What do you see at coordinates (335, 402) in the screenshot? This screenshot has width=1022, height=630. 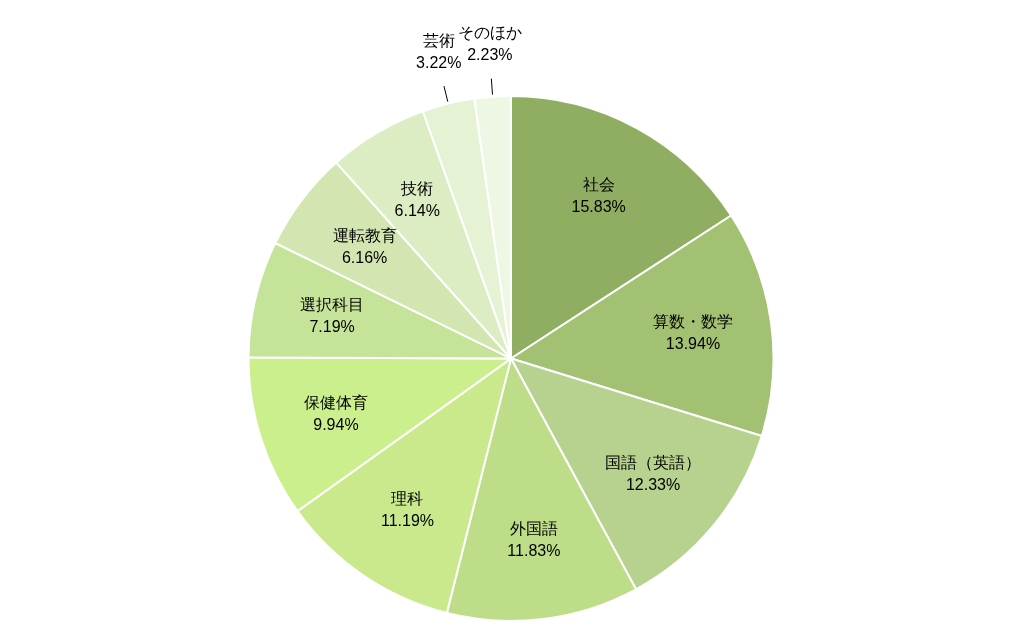 I see `slice-label: 保健体育` at bounding box center [335, 402].